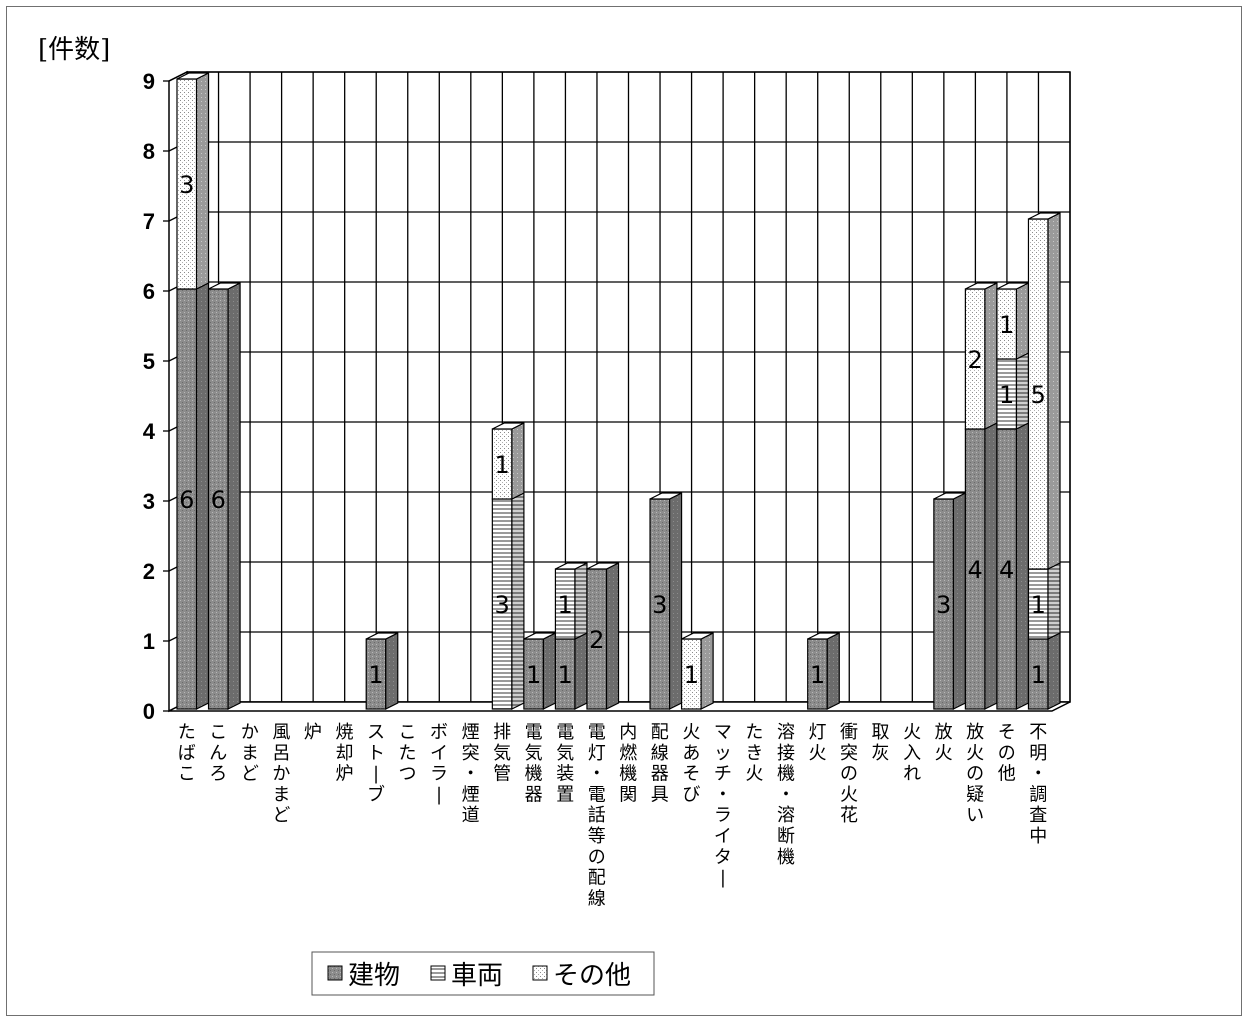 This screenshot has width=1248, height=1018. What do you see at coordinates (881, 743) in the screenshot?
I see `x-tick-label: 取灰` at bounding box center [881, 743].